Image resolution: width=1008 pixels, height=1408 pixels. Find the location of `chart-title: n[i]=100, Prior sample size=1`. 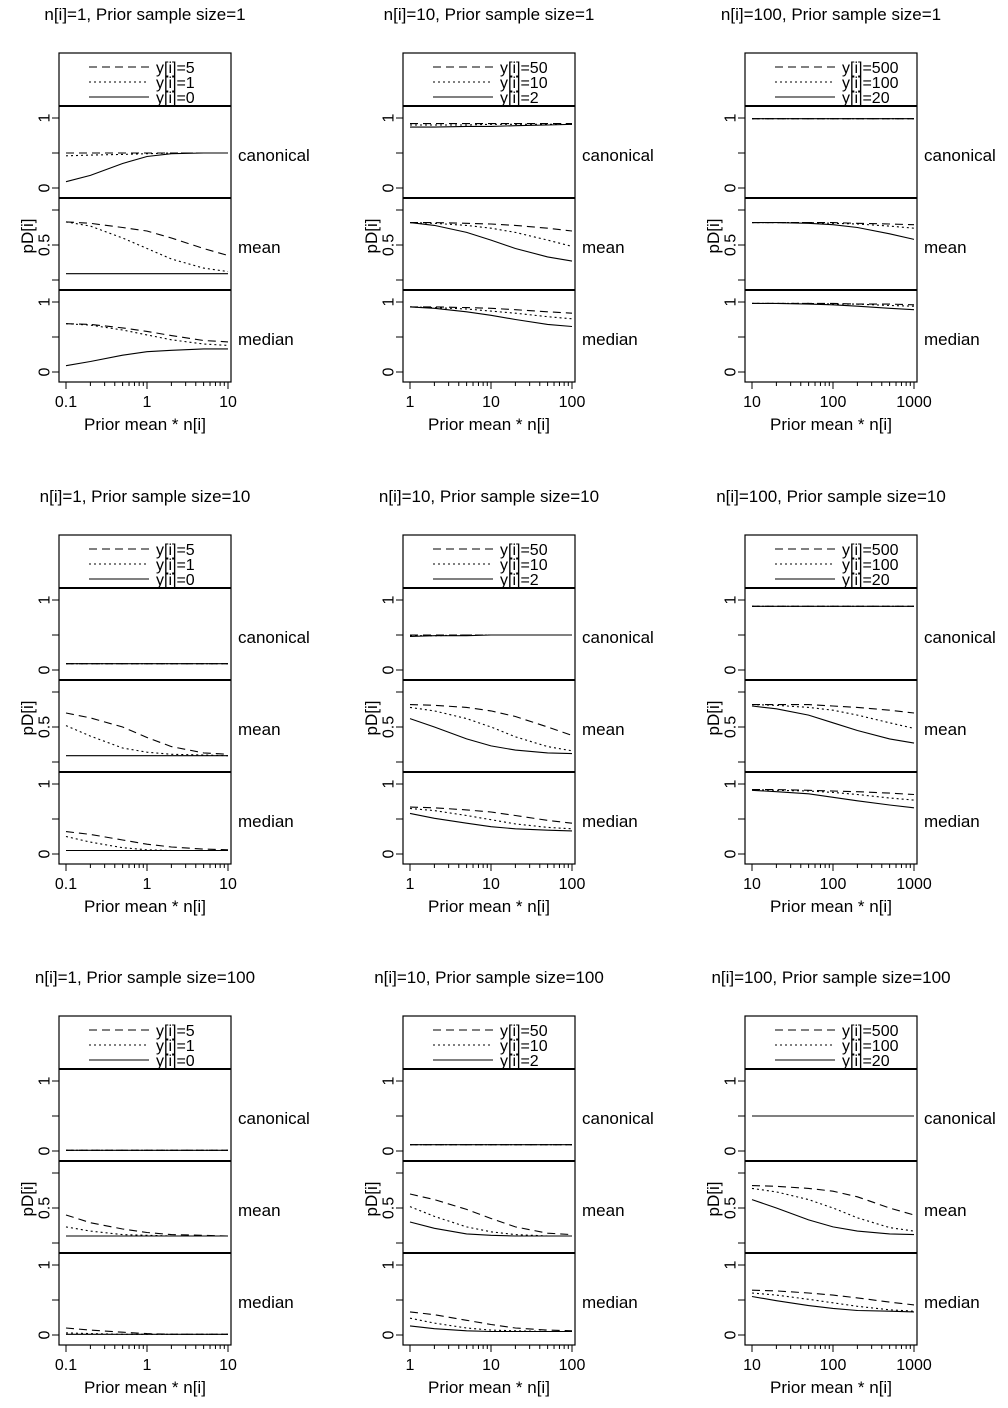

chart-title: n[i]=100, Prior sample size=1 is located at coordinates (831, 14).